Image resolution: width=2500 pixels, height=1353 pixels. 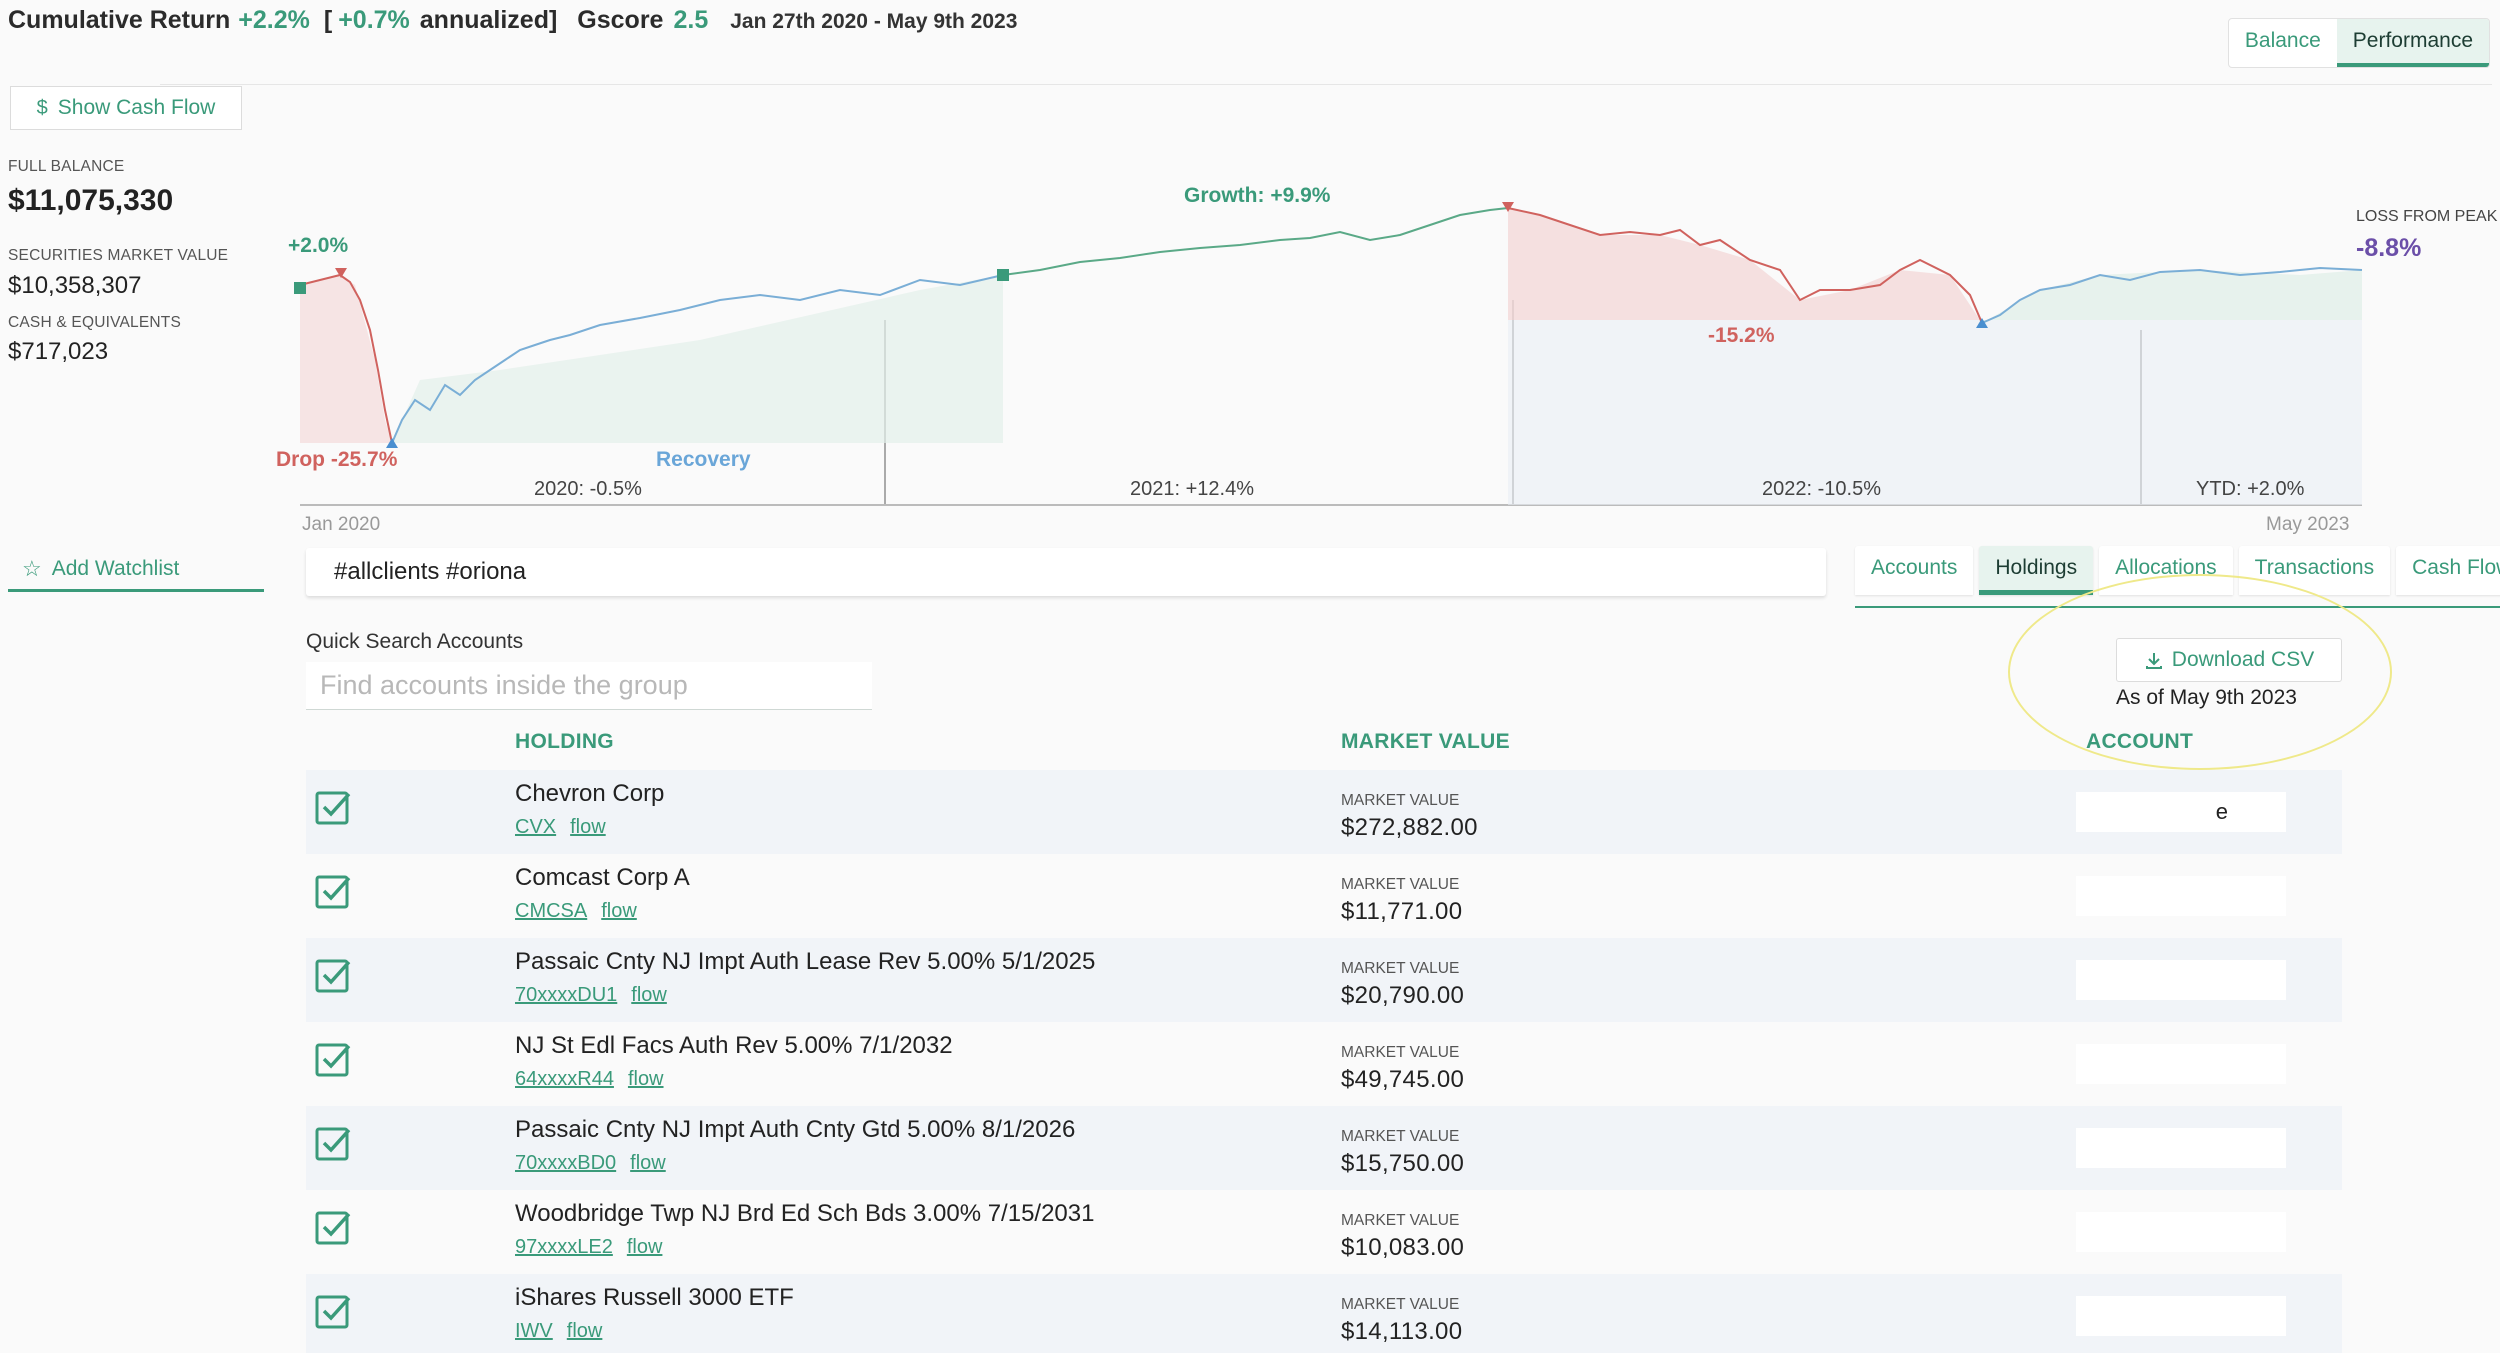 What do you see at coordinates (1255, 241) in the screenshot?
I see `series-growth-line` at bounding box center [1255, 241].